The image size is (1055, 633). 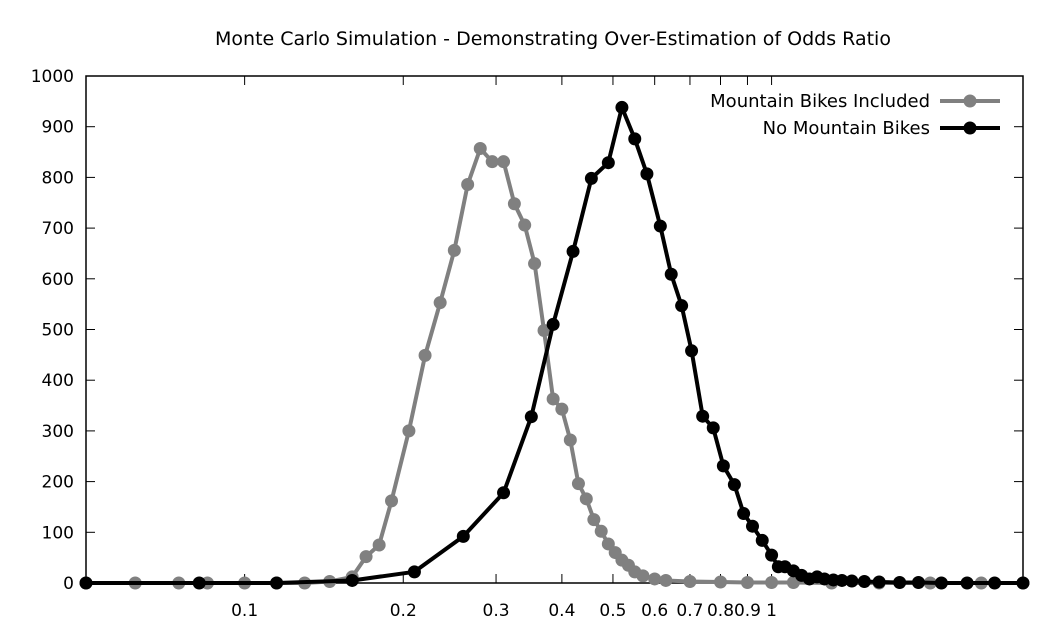 What do you see at coordinates (689, 611) in the screenshot?
I see `x-tick-label: 0.7` at bounding box center [689, 611].